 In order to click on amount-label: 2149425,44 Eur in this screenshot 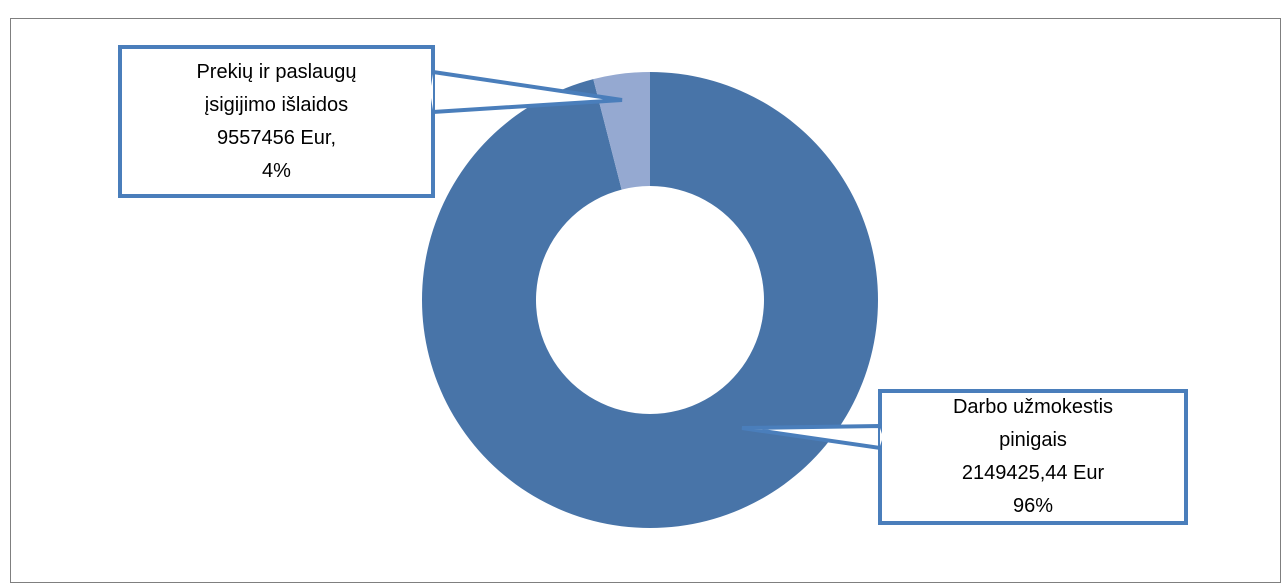, I will do `click(1033, 473)`.